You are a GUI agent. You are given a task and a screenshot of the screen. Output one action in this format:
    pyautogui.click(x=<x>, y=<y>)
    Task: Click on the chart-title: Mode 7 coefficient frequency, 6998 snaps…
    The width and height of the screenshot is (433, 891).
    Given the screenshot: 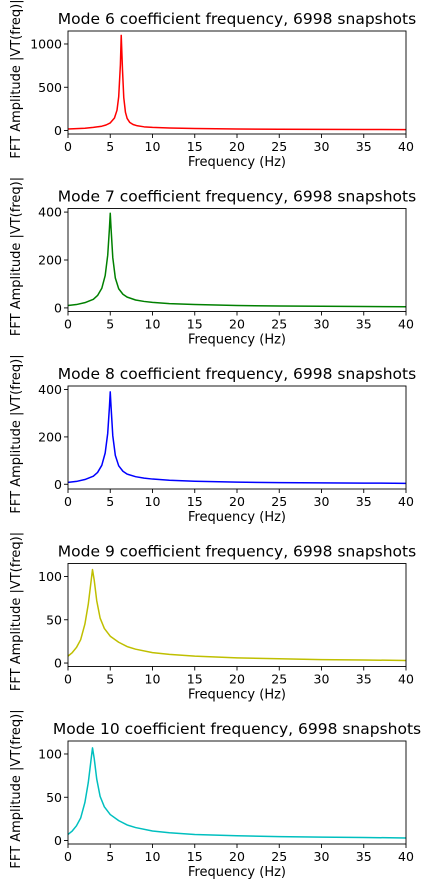 What is the action you would take?
    pyautogui.click(x=237, y=197)
    